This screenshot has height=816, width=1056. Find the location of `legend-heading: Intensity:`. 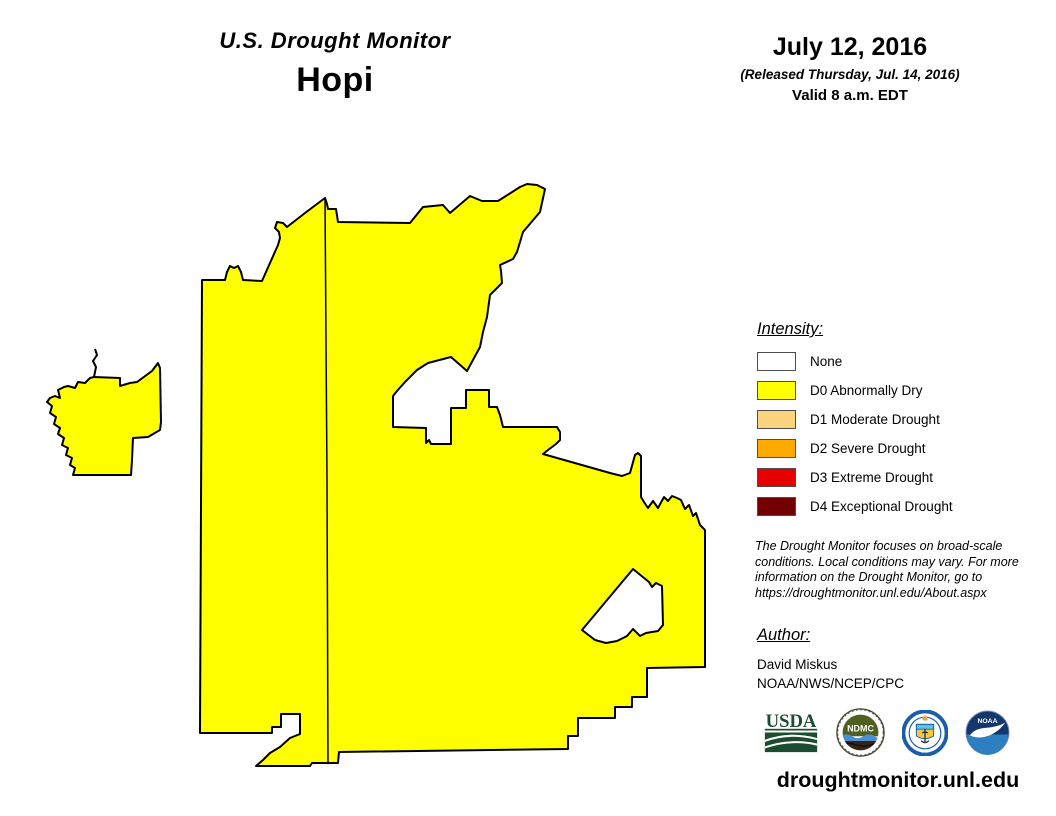

legend-heading: Intensity: is located at coordinates (790, 329).